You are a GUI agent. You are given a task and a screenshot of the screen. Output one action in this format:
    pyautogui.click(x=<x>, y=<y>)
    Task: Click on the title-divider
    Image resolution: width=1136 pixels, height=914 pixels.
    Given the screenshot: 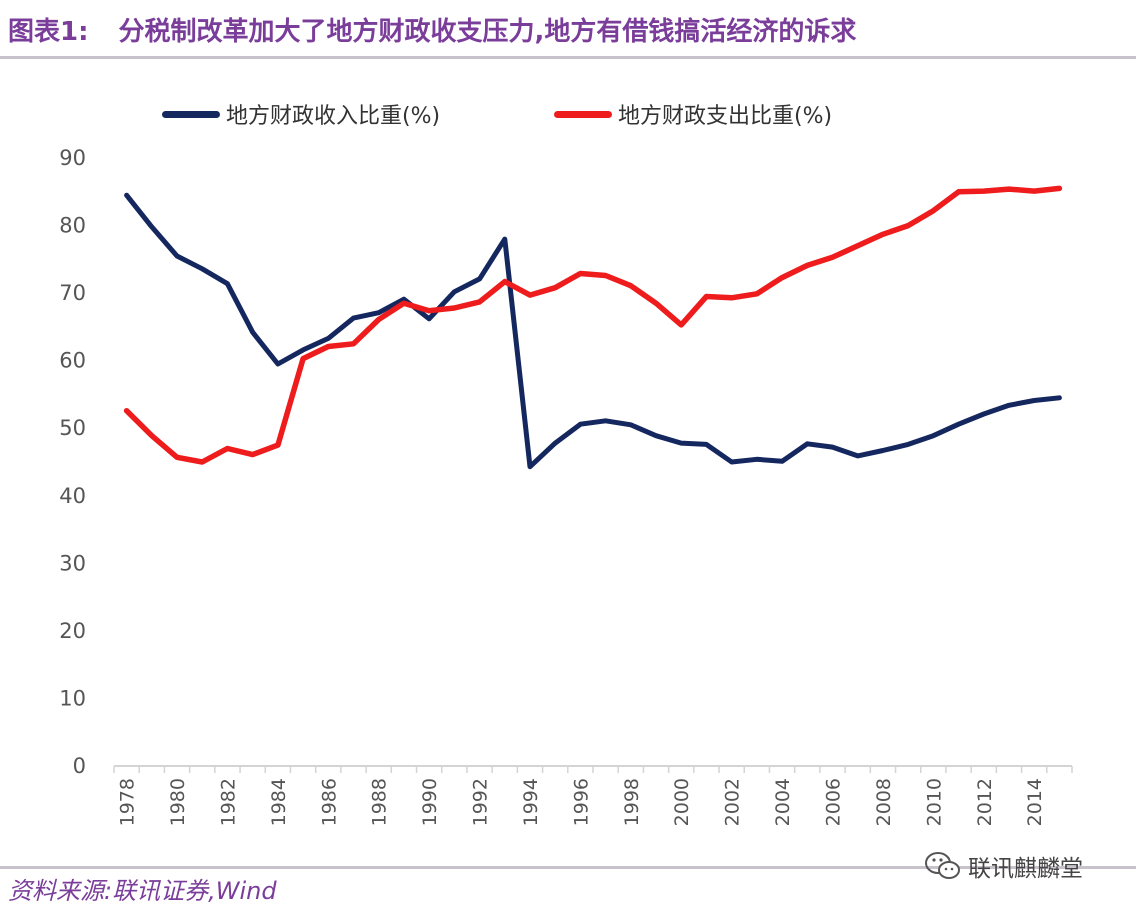 What is the action you would take?
    pyautogui.click(x=568, y=57)
    